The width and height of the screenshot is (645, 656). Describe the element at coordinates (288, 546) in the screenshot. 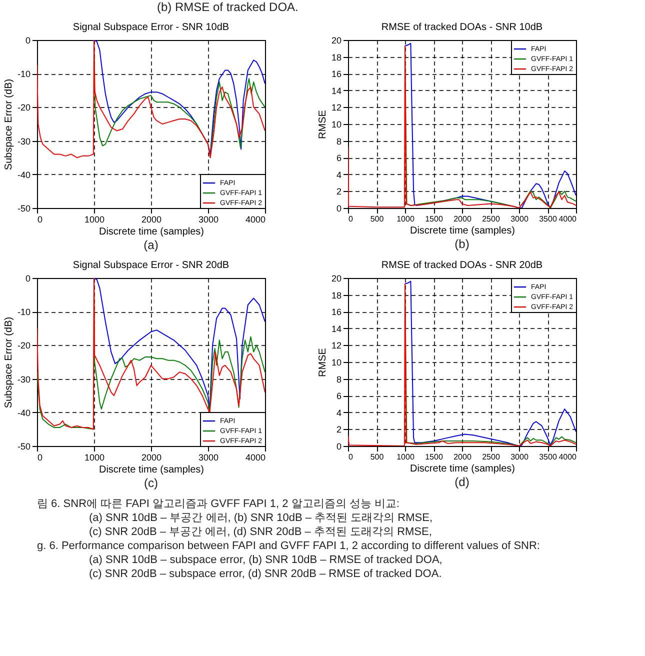

I see `text: g. 6. Performance comparison between FAPI and GVFF FAPI 1, 2 according to different values of SNR:` at that location.